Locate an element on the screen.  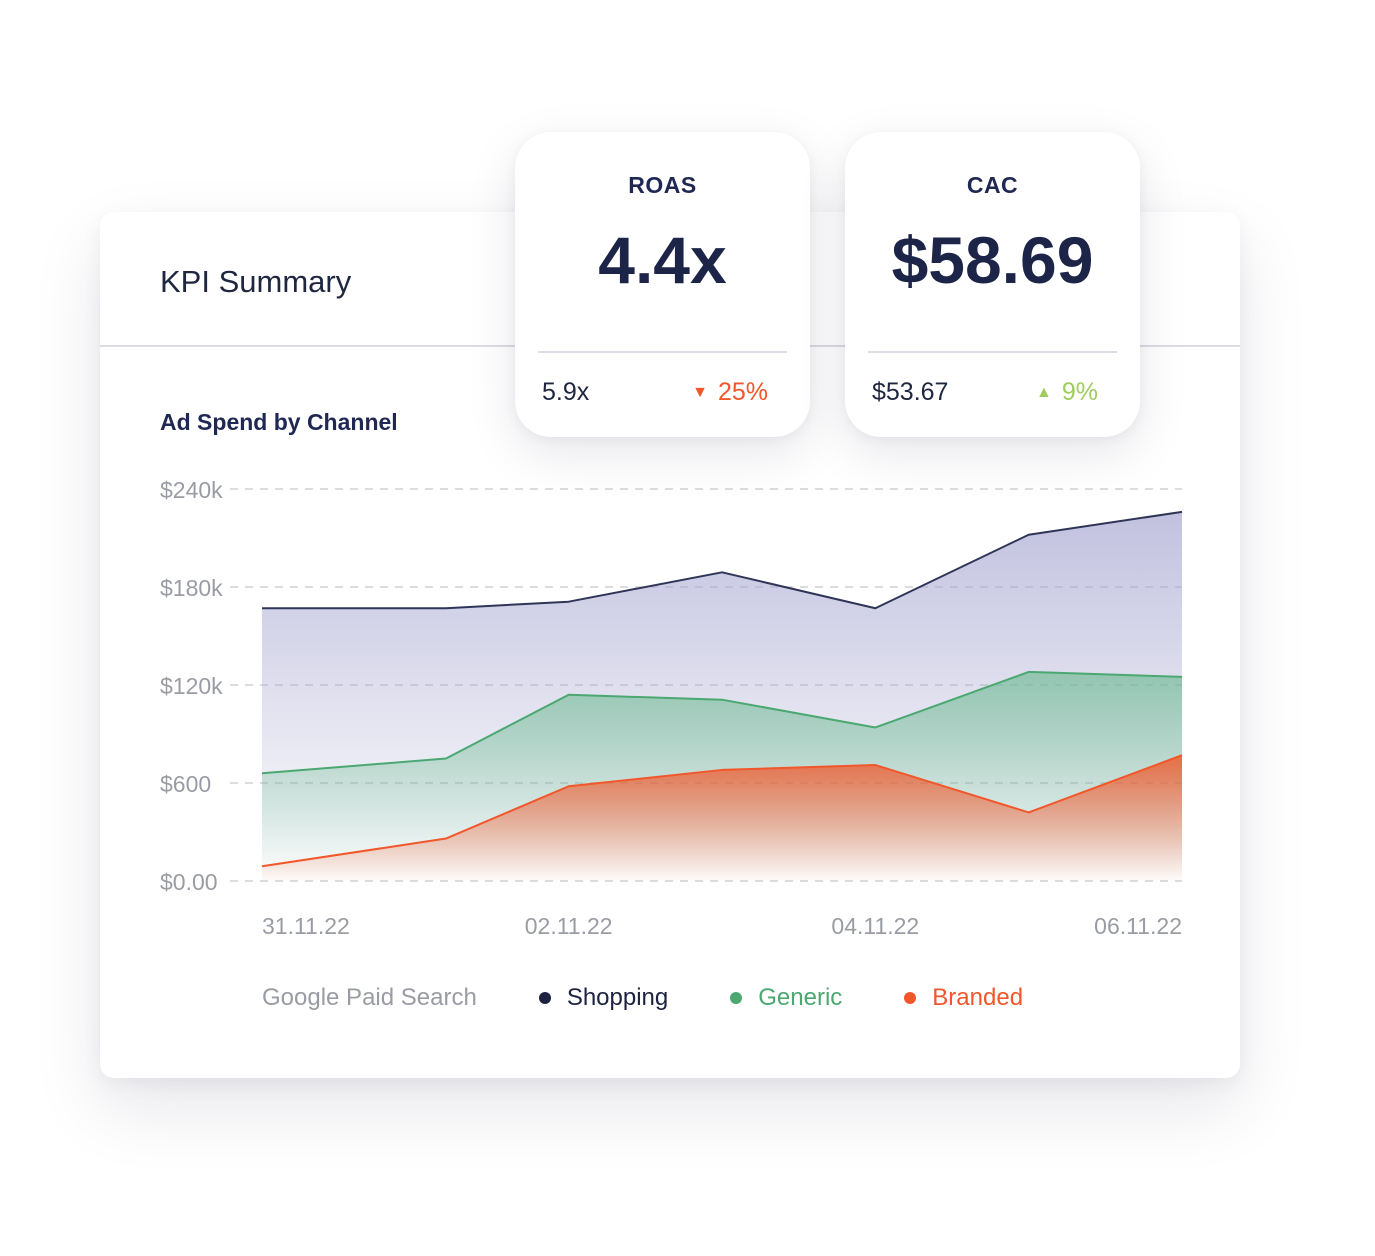
kpi-previous-value: 5.9x is located at coordinates (566, 392).